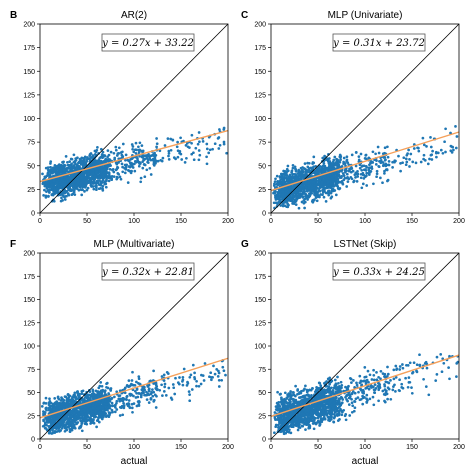 The height and width of the screenshot is (474, 474). What do you see at coordinates (264, 214) in the screenshot?
I see `y-tick-label: 0` at bounding box center [264, 214].